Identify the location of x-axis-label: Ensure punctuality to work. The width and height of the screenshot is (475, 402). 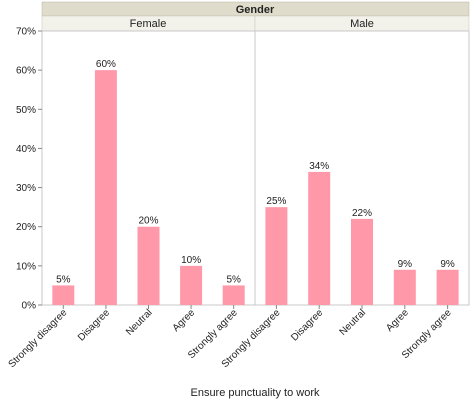
(255, 393).